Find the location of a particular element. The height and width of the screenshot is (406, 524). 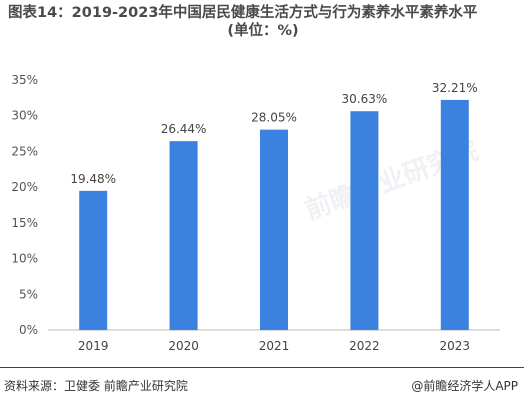

data-label: 26.44% is located at coordinates (184, 129).